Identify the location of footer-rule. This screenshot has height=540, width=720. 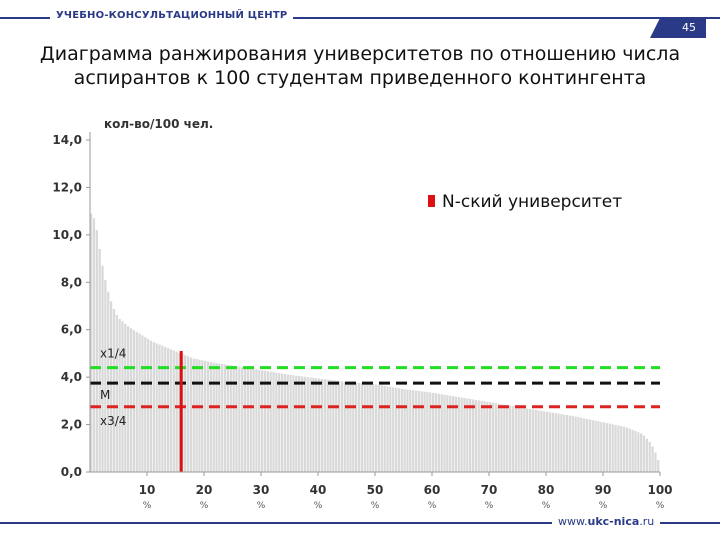
(360, 523).